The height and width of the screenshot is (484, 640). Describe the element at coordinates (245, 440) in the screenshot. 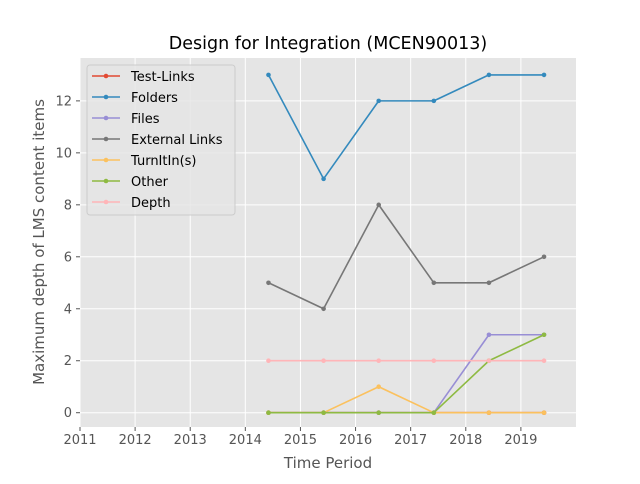

I see `x-tick-label: 2014` at that location.